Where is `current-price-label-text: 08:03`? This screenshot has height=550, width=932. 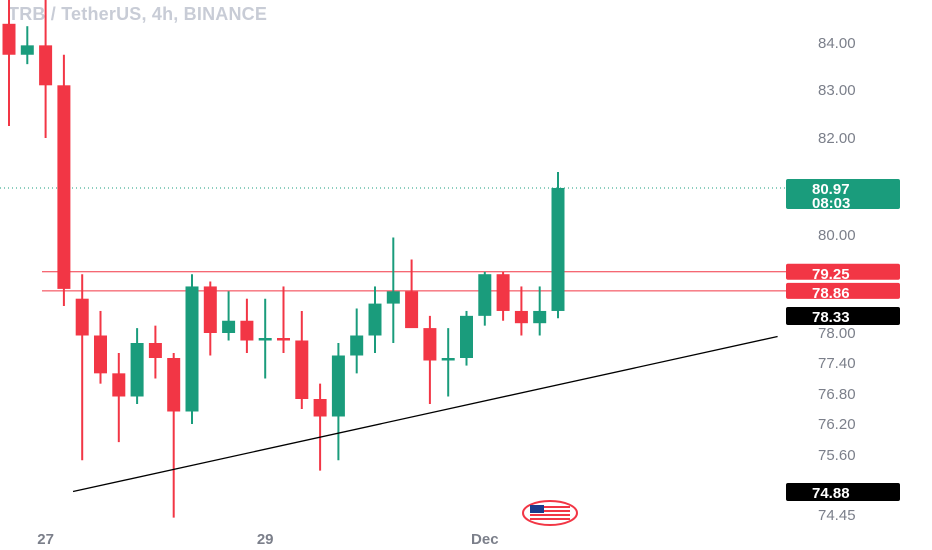
current-price-label-text: 08:03 is located at coordinates (831, 203).